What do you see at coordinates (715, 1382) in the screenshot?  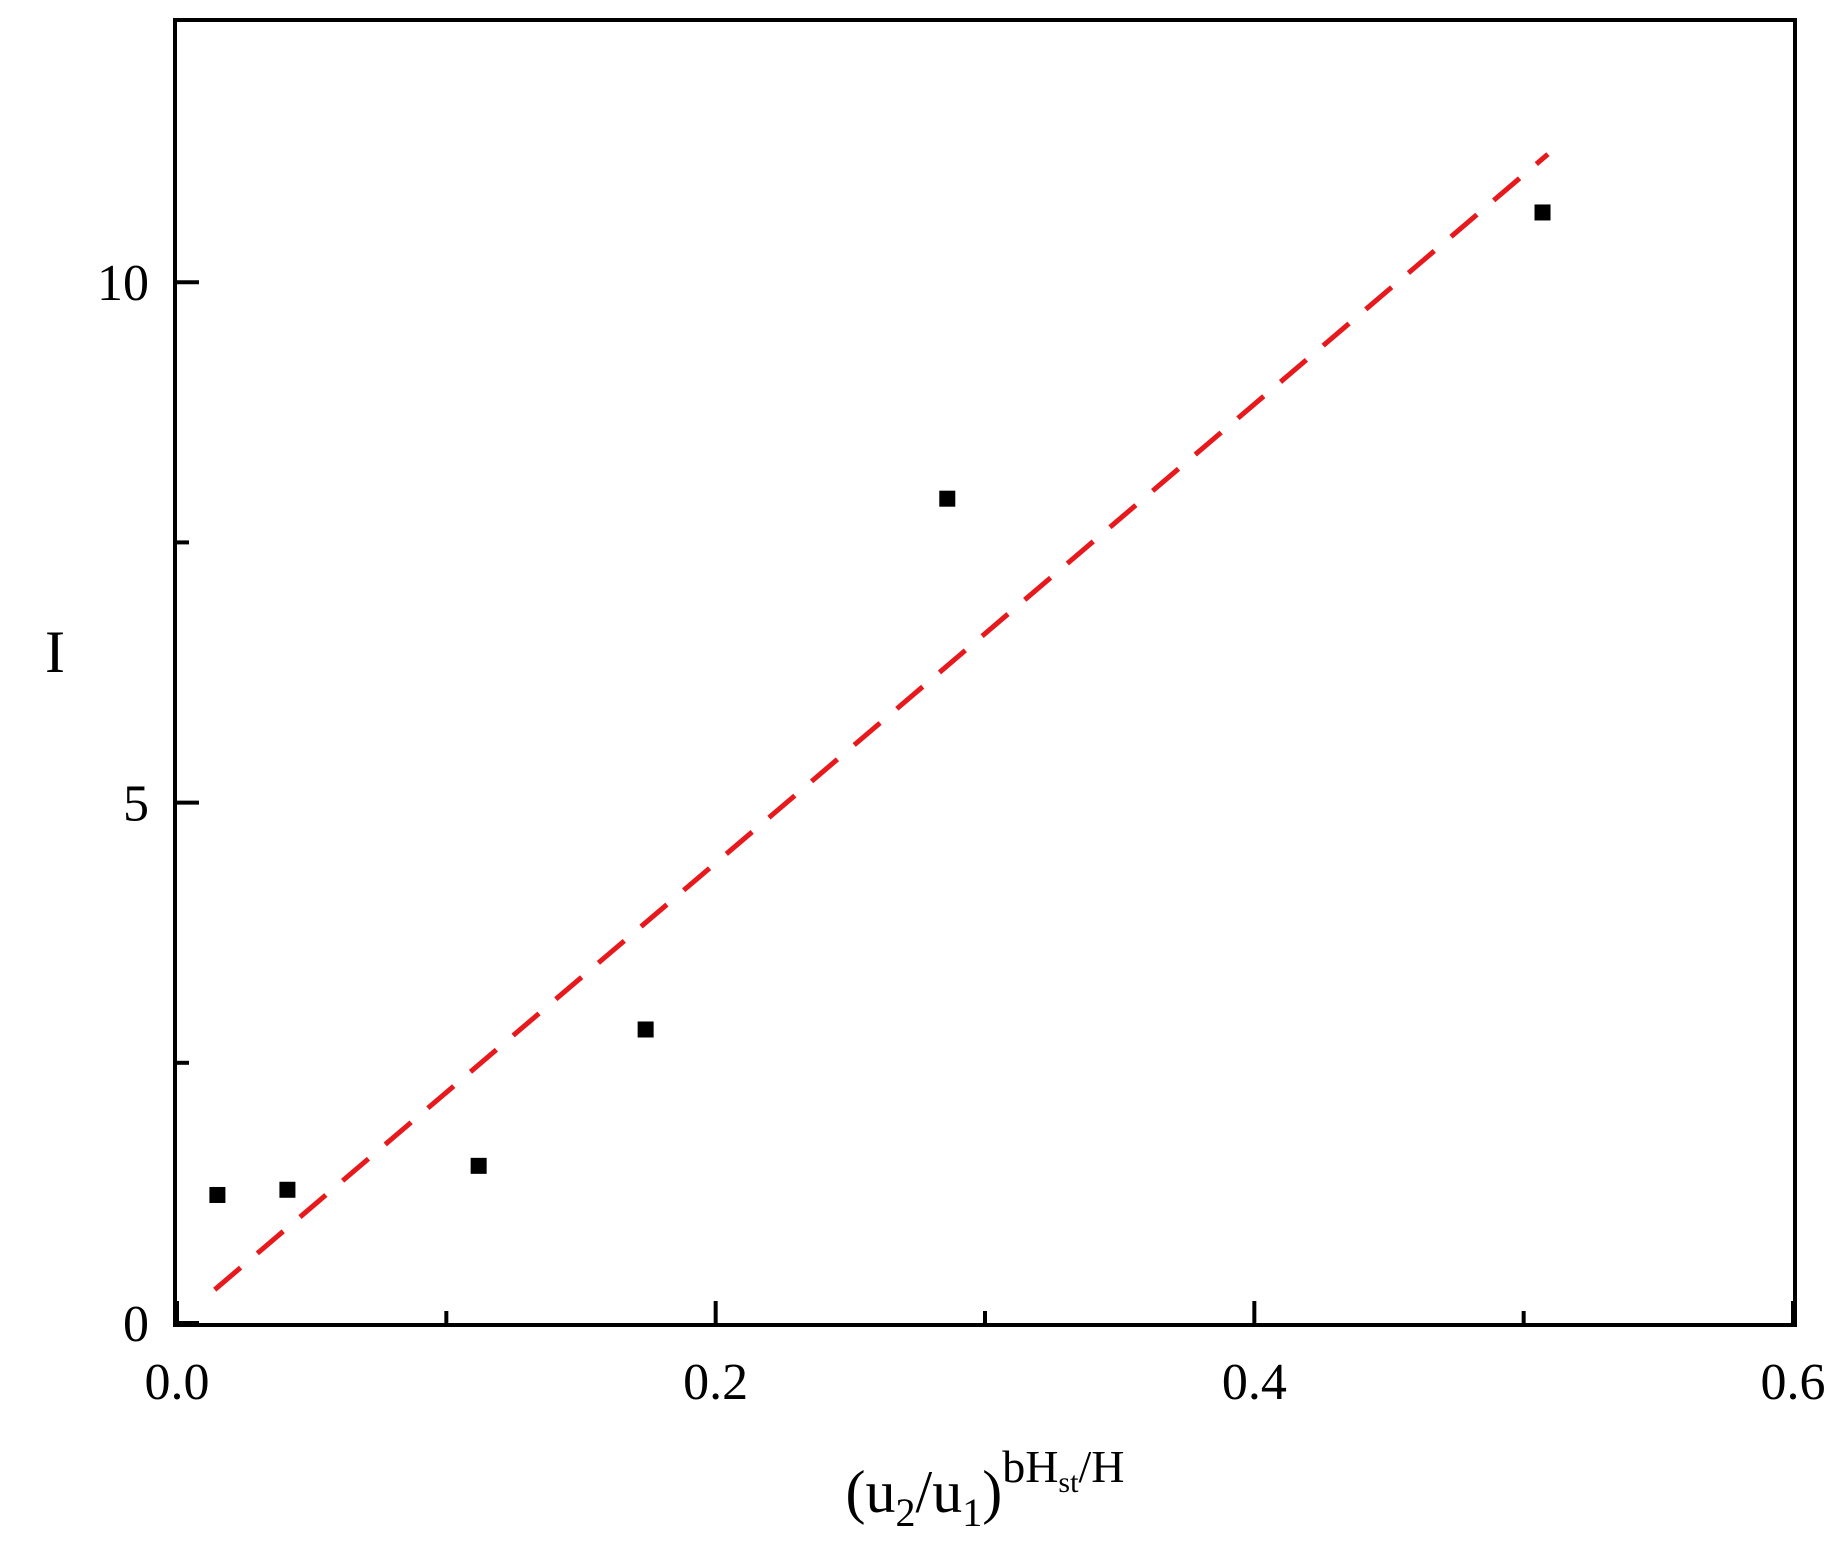 I see `x-tick-label: 0.2` at bounding box center [715, 1382].